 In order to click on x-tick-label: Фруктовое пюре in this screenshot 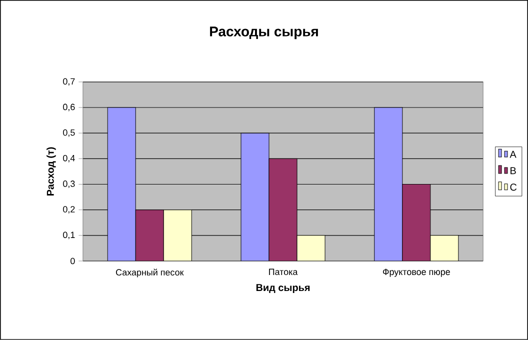, I will do `click(416, 272)`.